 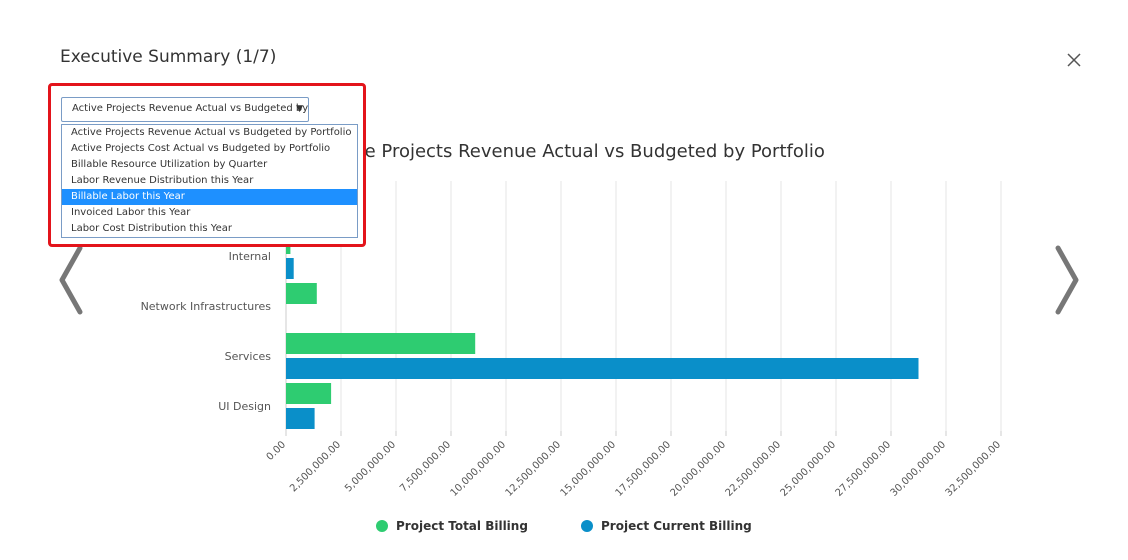 What do you see at coordinates (974, 469) in the screenshot?
I see `x-tick-label: 32,500,000.00` at bounding box center [974, 469].